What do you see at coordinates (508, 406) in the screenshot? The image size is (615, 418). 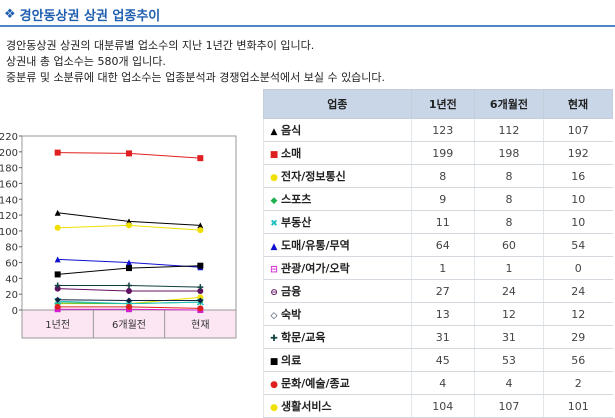 I see `value-6m-ago: 107` at bounding box center [508, 406].